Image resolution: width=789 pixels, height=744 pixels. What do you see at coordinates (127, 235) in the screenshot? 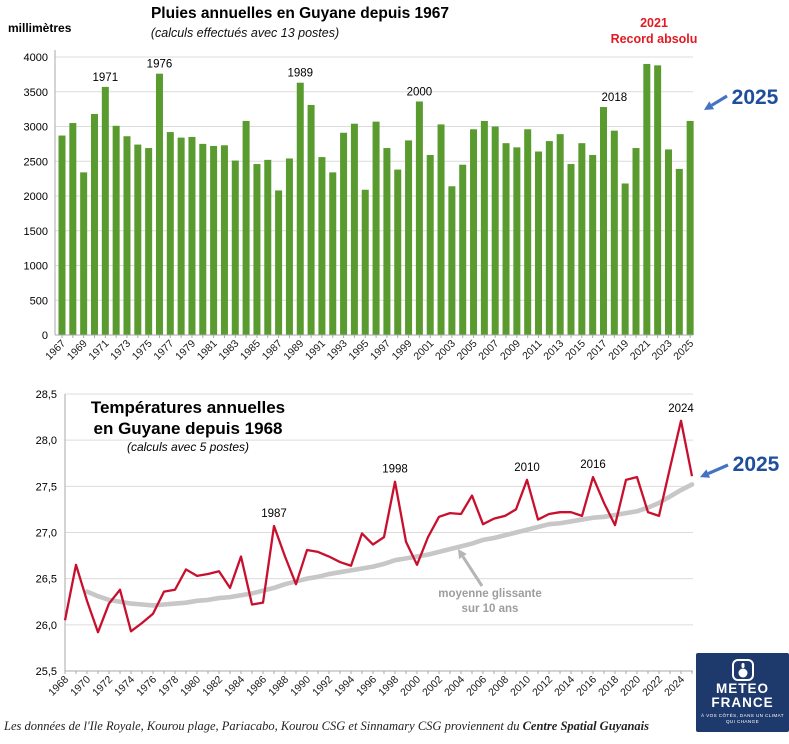
I see `bar-1973` at bounding box center [127, 235].